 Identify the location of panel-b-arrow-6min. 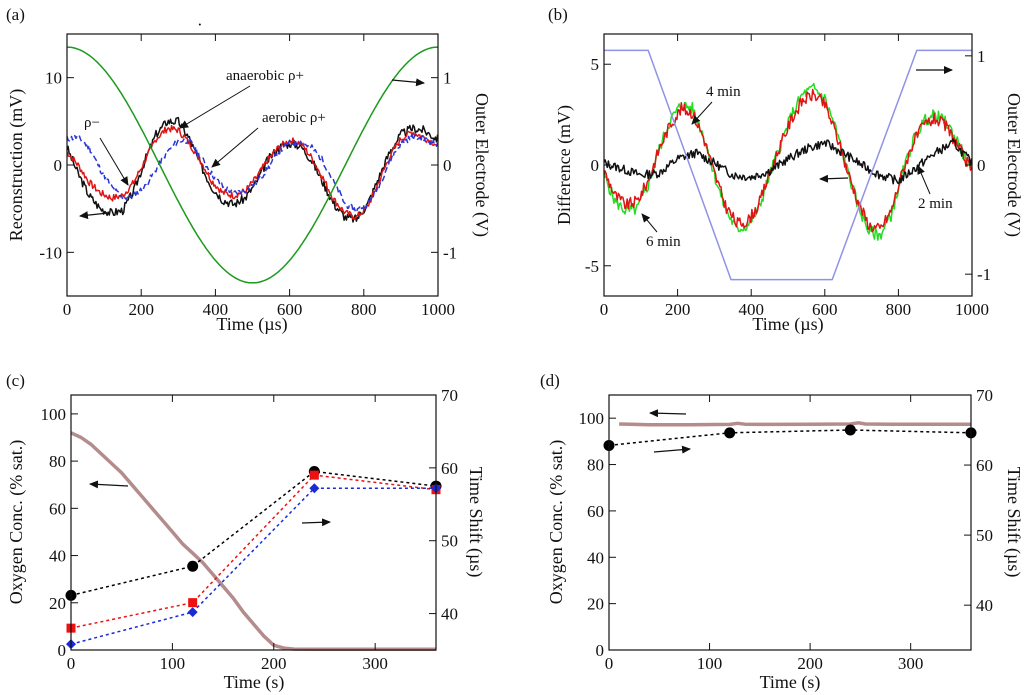
(649, 223).